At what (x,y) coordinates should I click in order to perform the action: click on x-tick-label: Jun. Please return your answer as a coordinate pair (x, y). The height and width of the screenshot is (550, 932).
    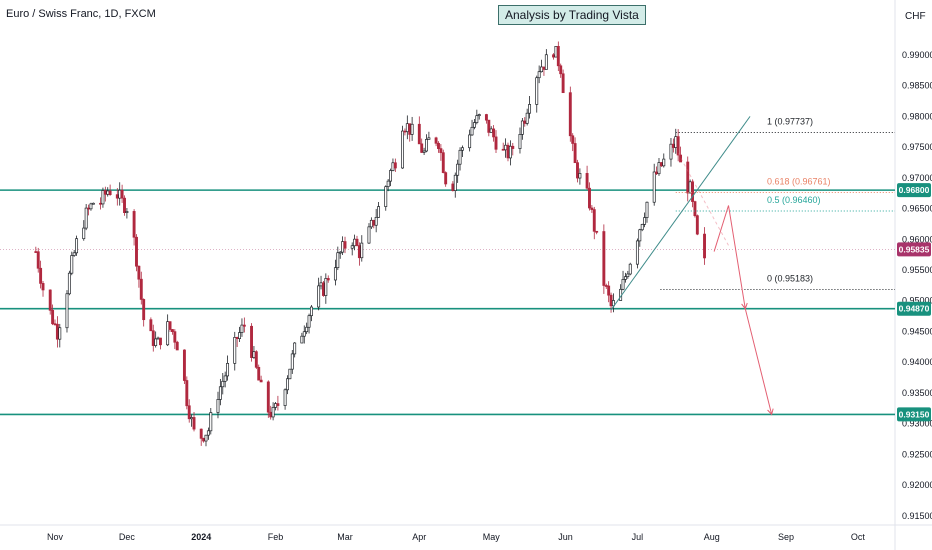
    Looking at the image, I should click on (565, 537).